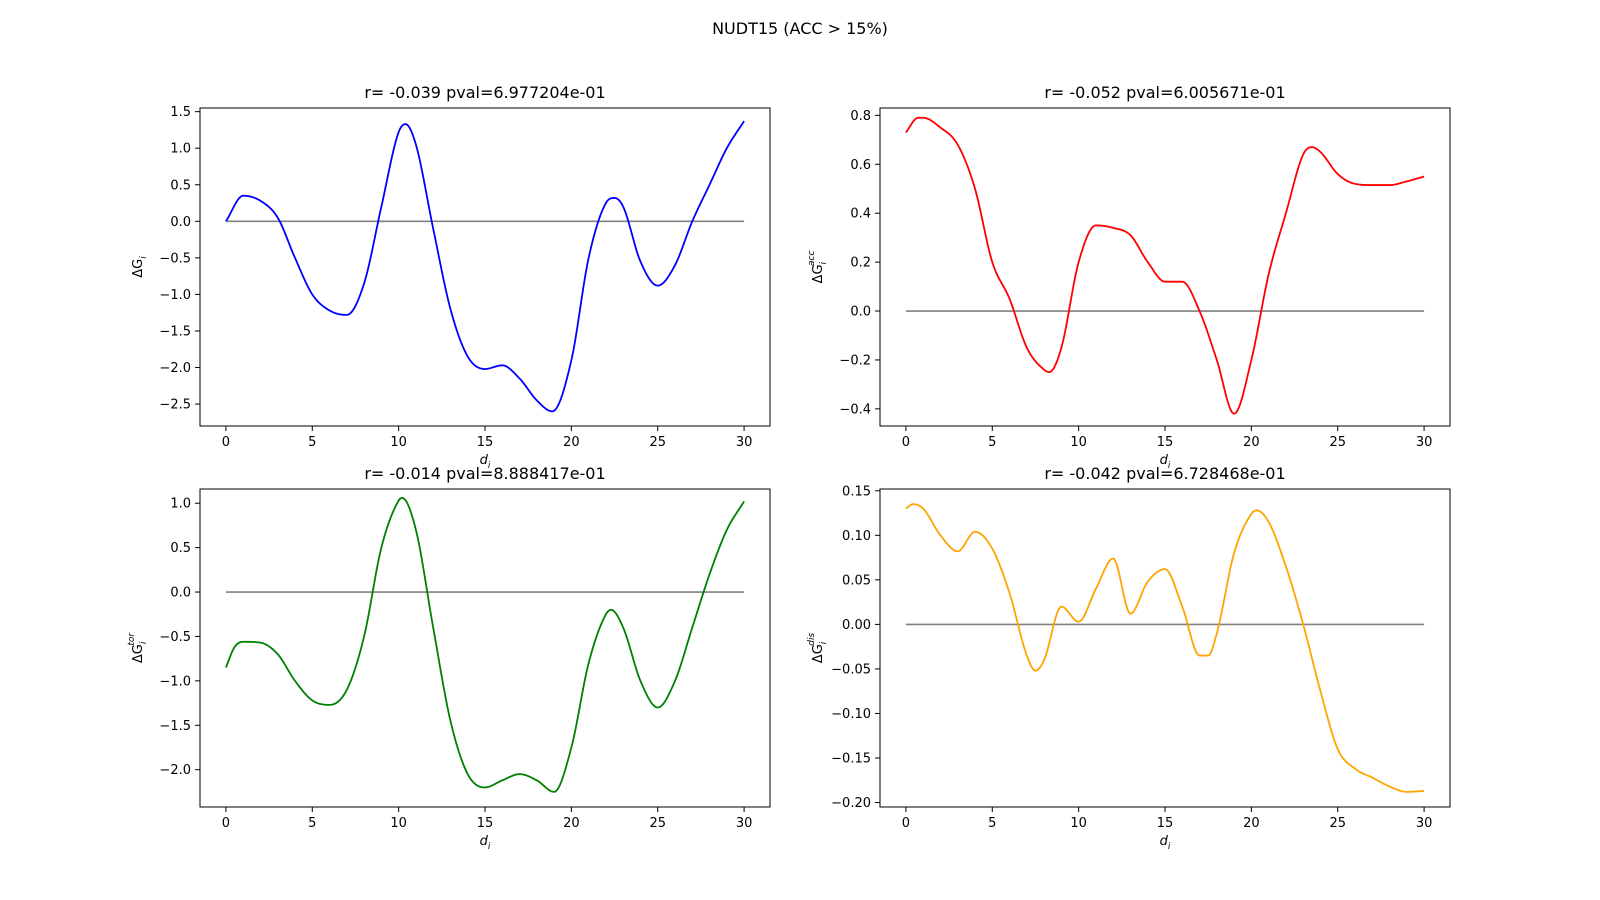  Describe the element at coordinates (851, 669) in the screenshot. I see `y-tick-label: −0.05` at that location.